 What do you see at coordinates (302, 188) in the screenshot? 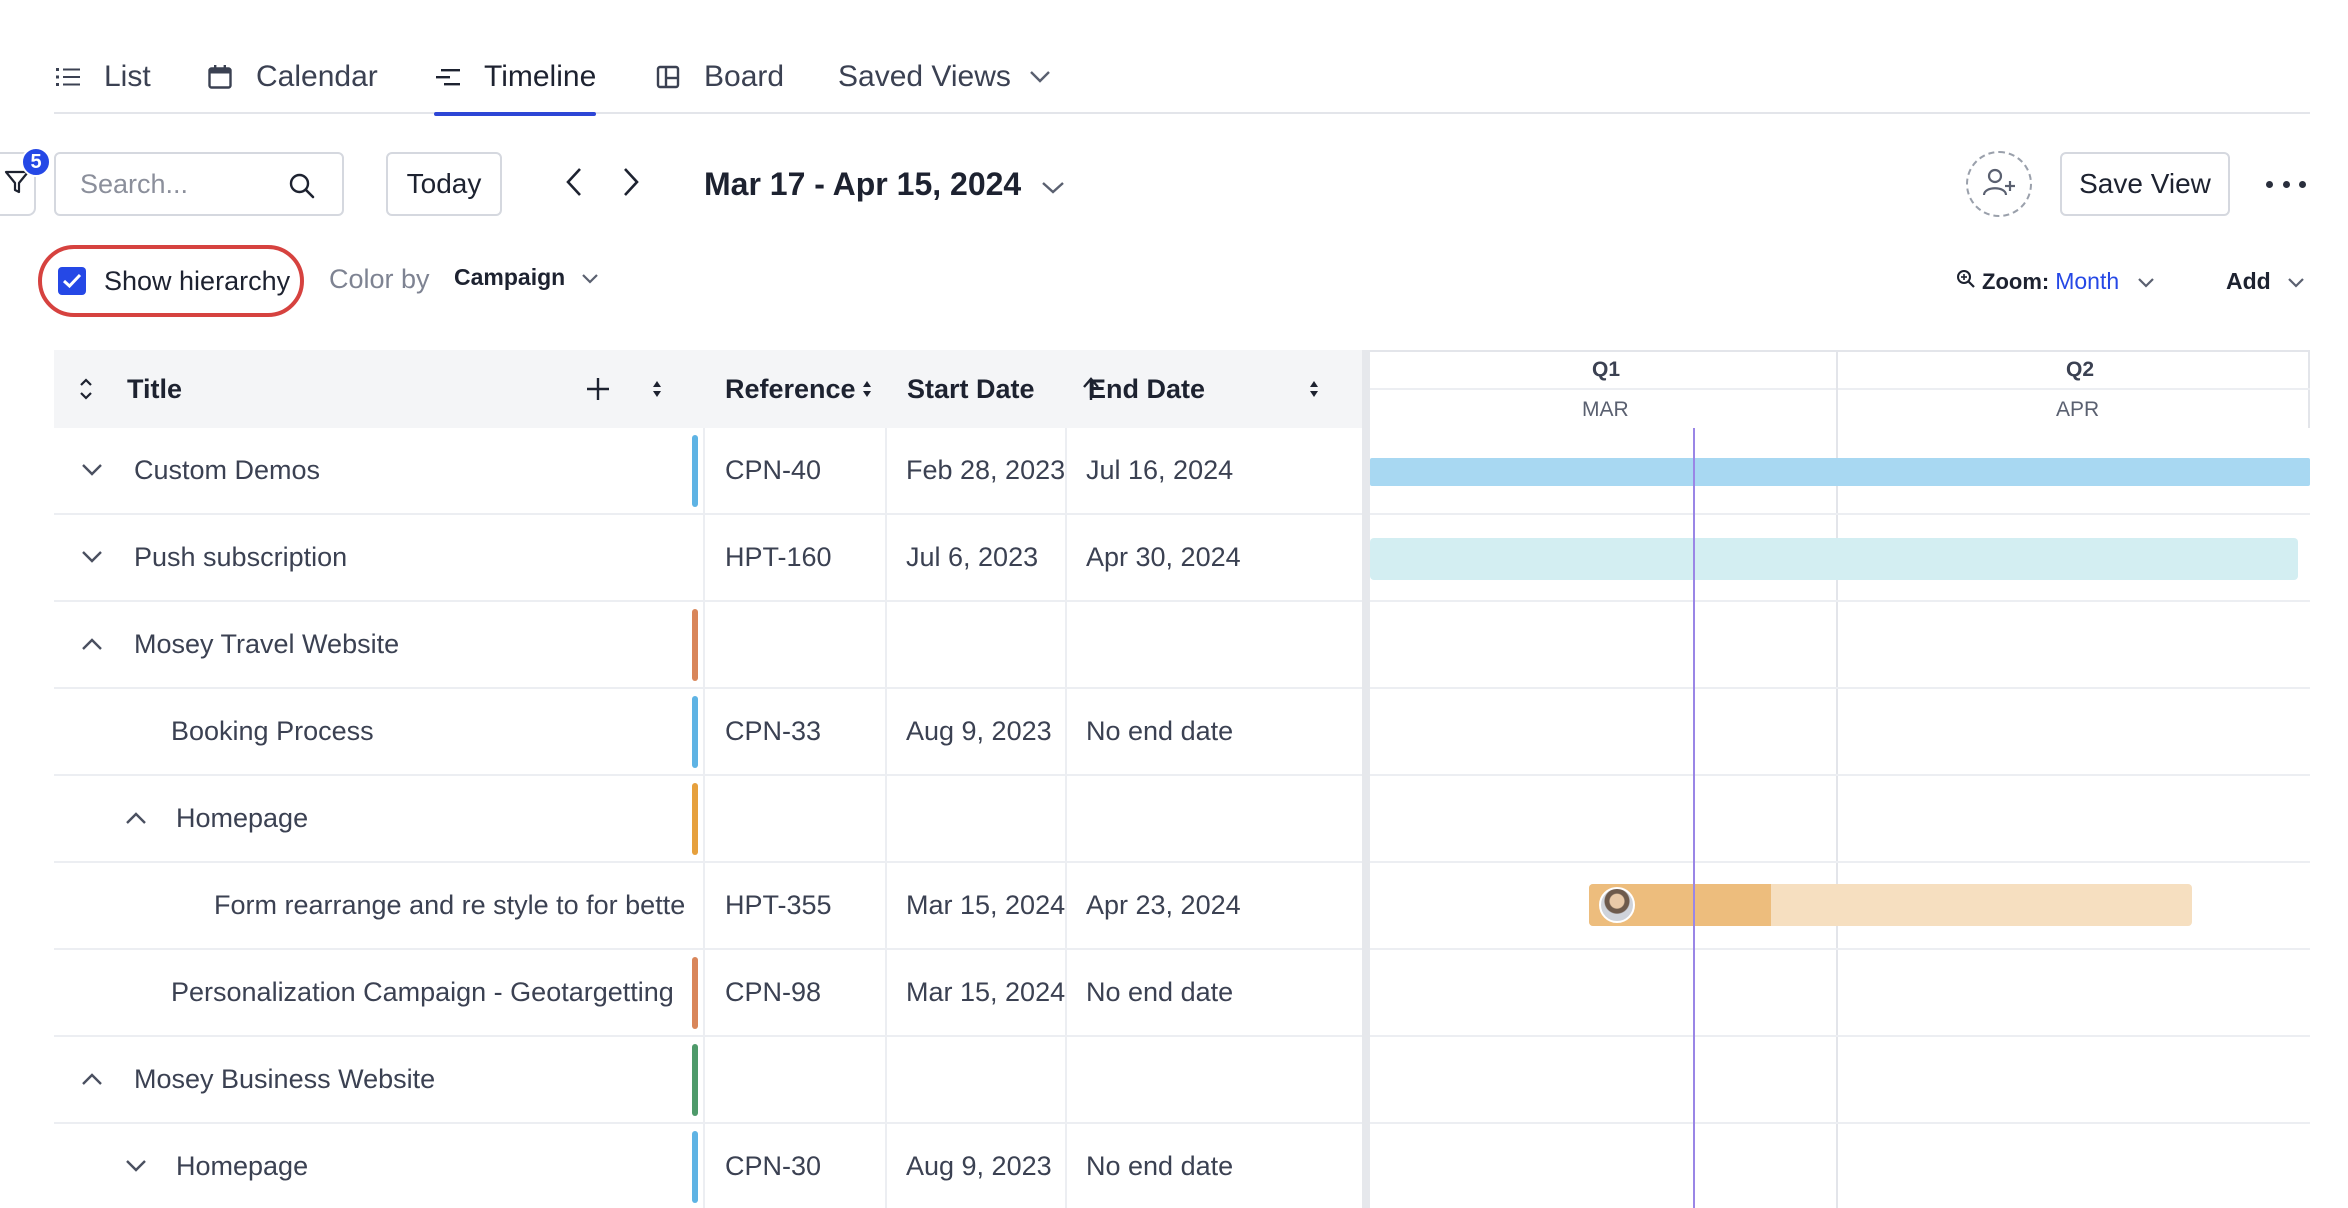
I see `search-icon` at bounding box center [302, 188].